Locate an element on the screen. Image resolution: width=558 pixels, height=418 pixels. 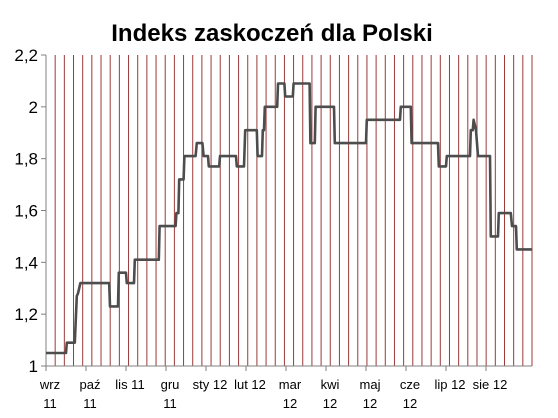
x-tick-label: wrz is located at coordinates (49, 384).